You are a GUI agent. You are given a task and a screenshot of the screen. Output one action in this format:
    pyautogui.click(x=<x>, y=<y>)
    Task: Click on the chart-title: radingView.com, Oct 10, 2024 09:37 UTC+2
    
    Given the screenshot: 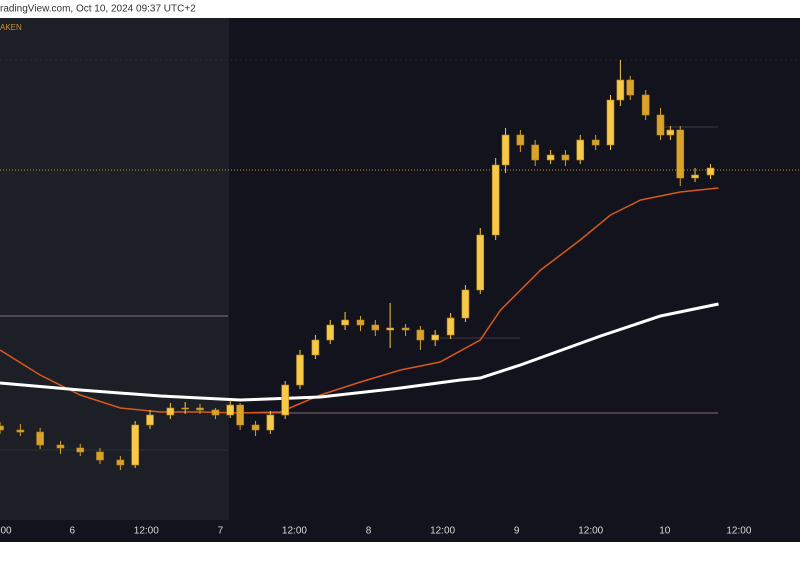 What is the action you would take?
    pyautogui.click(x=98, y=9)
    